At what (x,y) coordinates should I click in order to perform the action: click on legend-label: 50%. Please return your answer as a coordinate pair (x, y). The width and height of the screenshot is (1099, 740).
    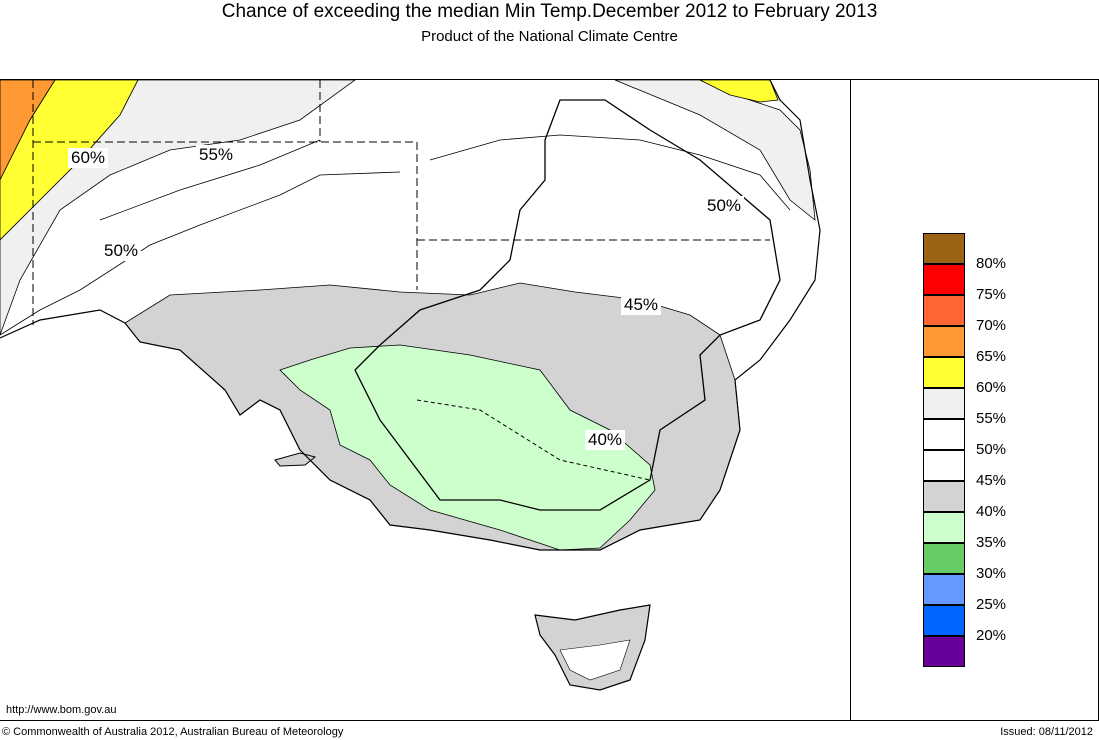
    Looking at the image, I should click on (991, 449).